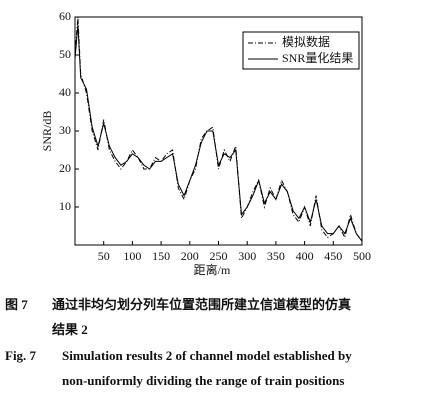 This screenshot has width=424, height=407. Describe the element at coordinates (65, 54) in the screenshot. I see `y-tick-label: 50` at that location.